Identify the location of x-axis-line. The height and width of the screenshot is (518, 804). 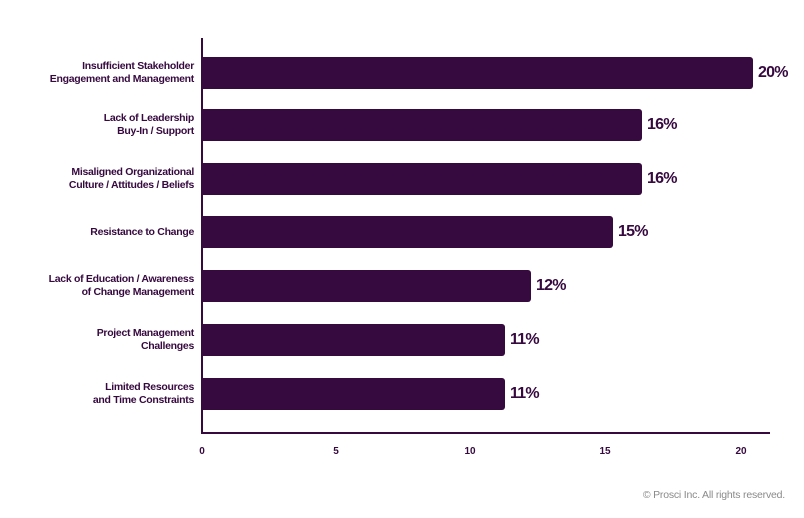
(485, 433).